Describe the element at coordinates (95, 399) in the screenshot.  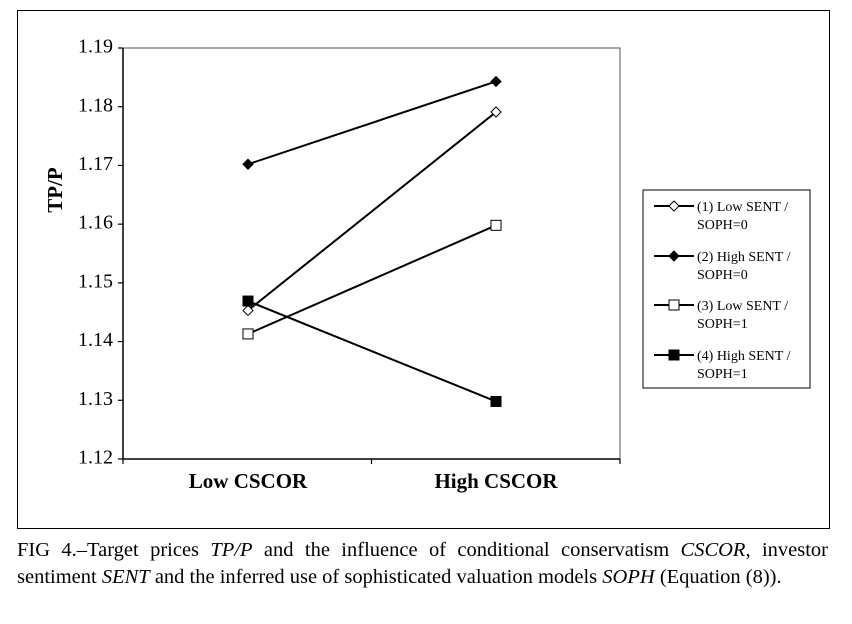
I see `y-tick-label: 1.13` at that location.